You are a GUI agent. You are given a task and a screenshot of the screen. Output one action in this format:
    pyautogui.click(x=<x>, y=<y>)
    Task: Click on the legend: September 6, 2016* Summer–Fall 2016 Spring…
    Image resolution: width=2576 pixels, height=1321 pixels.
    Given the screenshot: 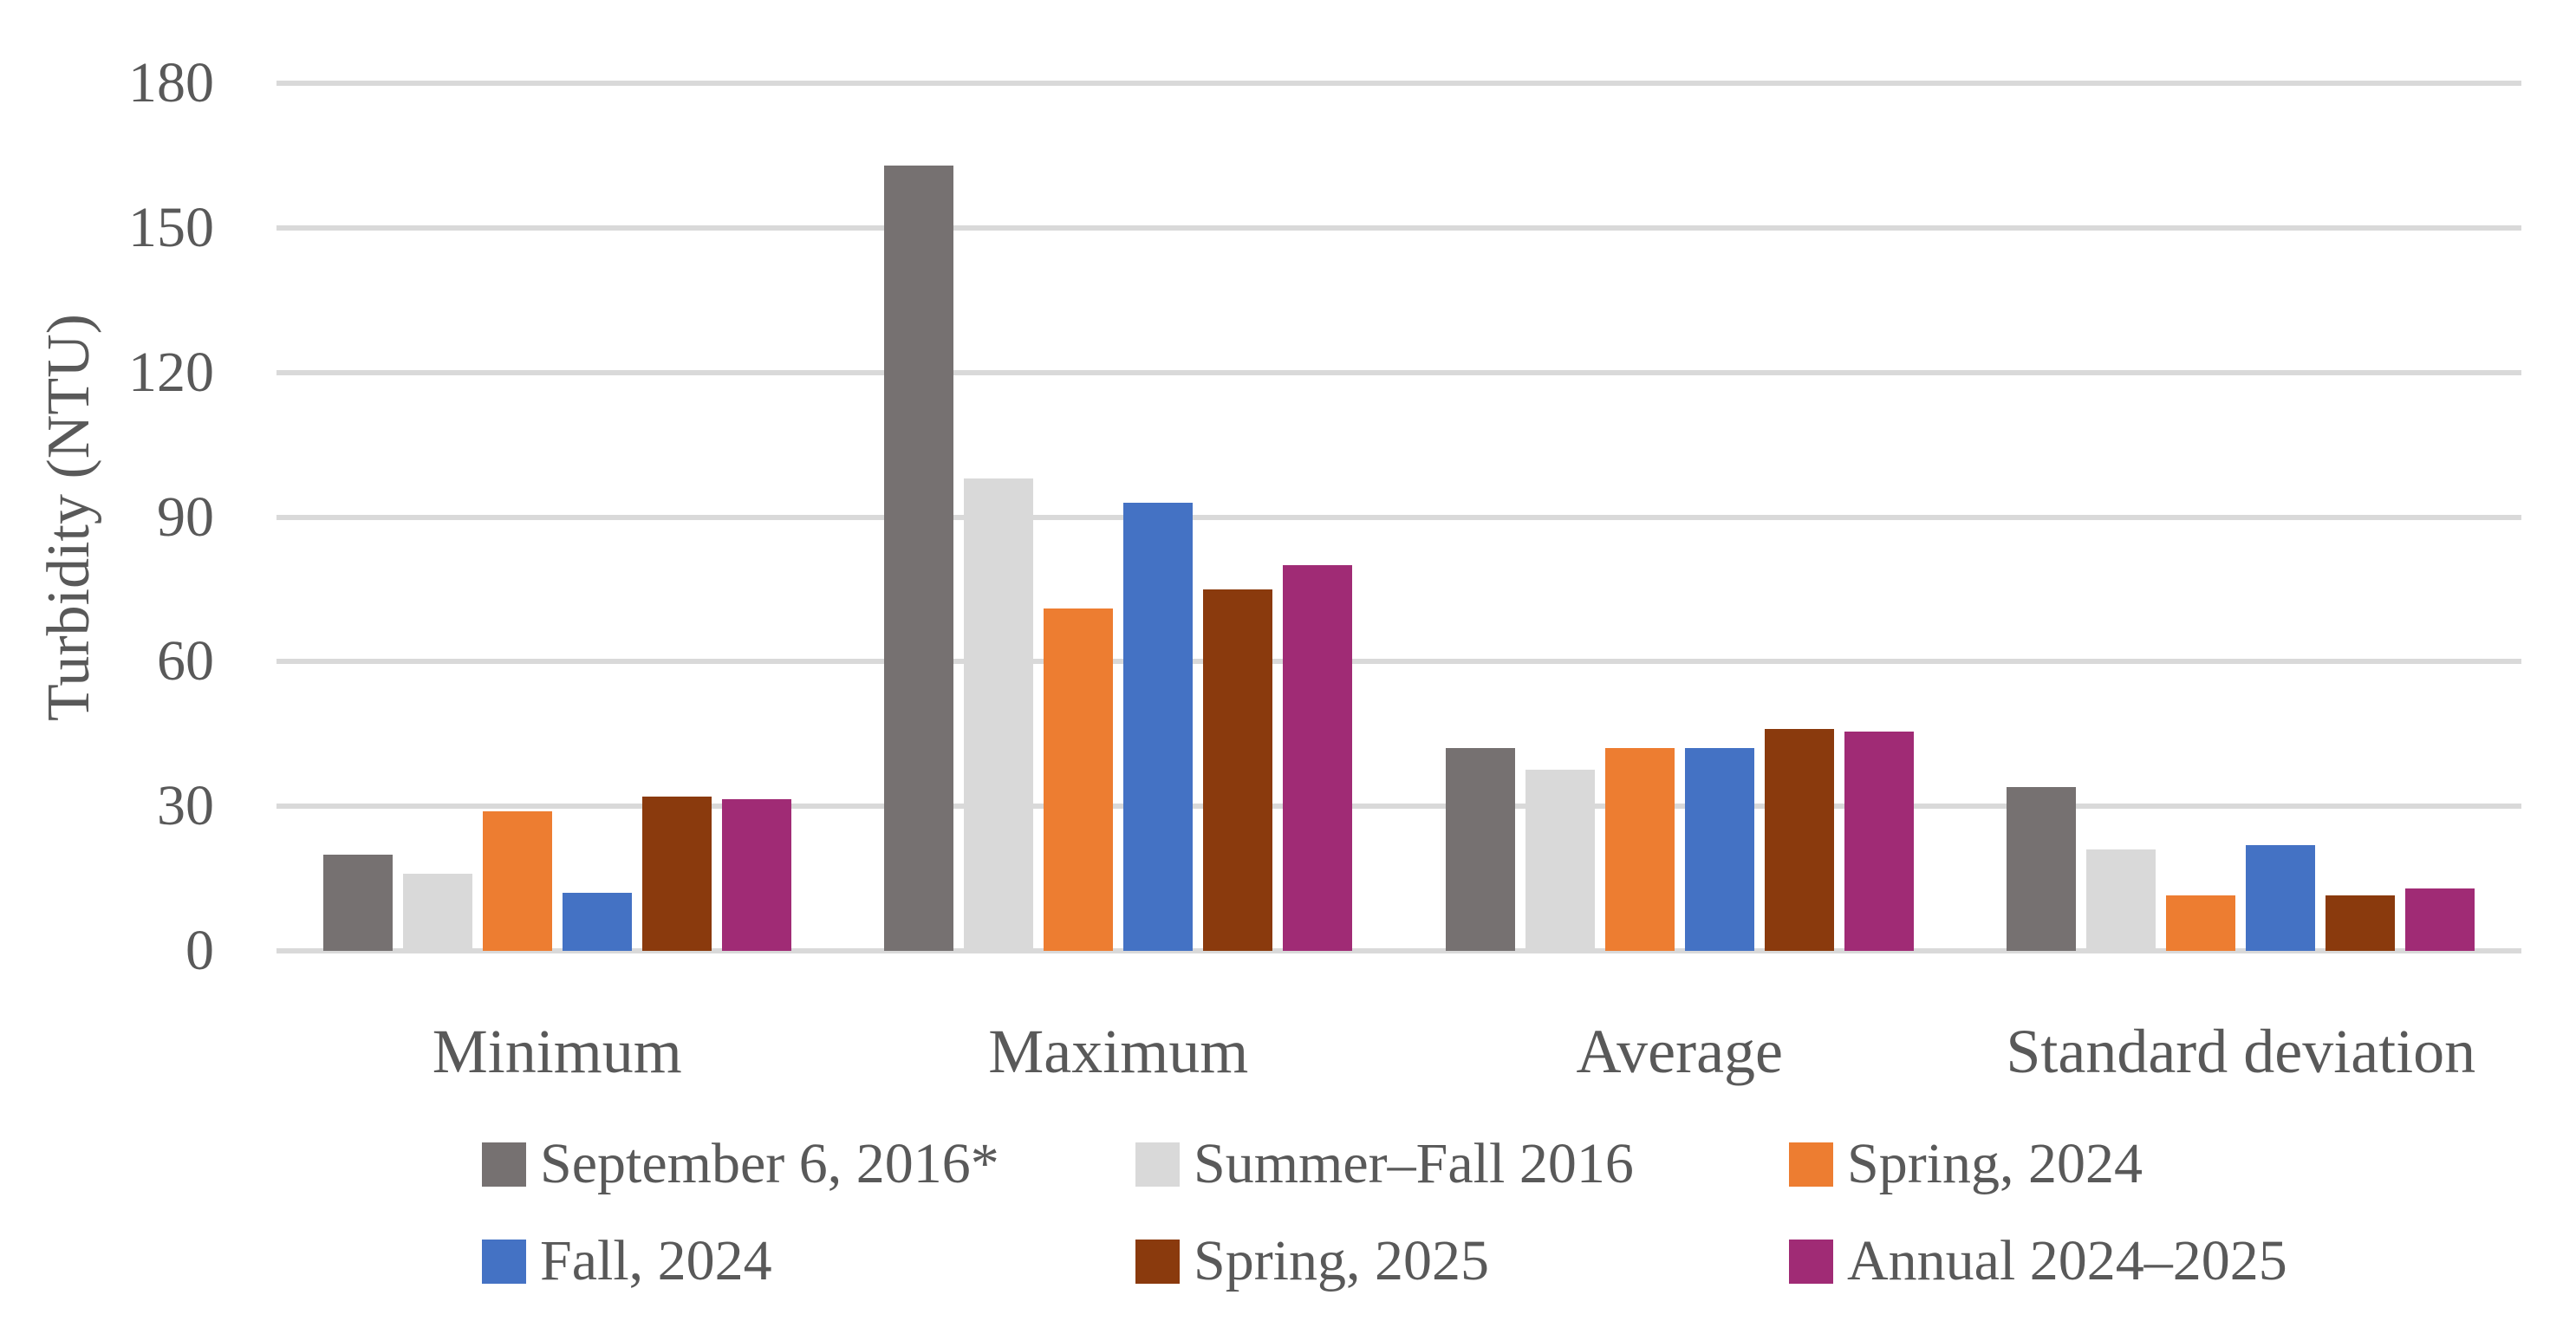 What is the action you would take?
    pyautogui.click(x=1384, y=1212)
    